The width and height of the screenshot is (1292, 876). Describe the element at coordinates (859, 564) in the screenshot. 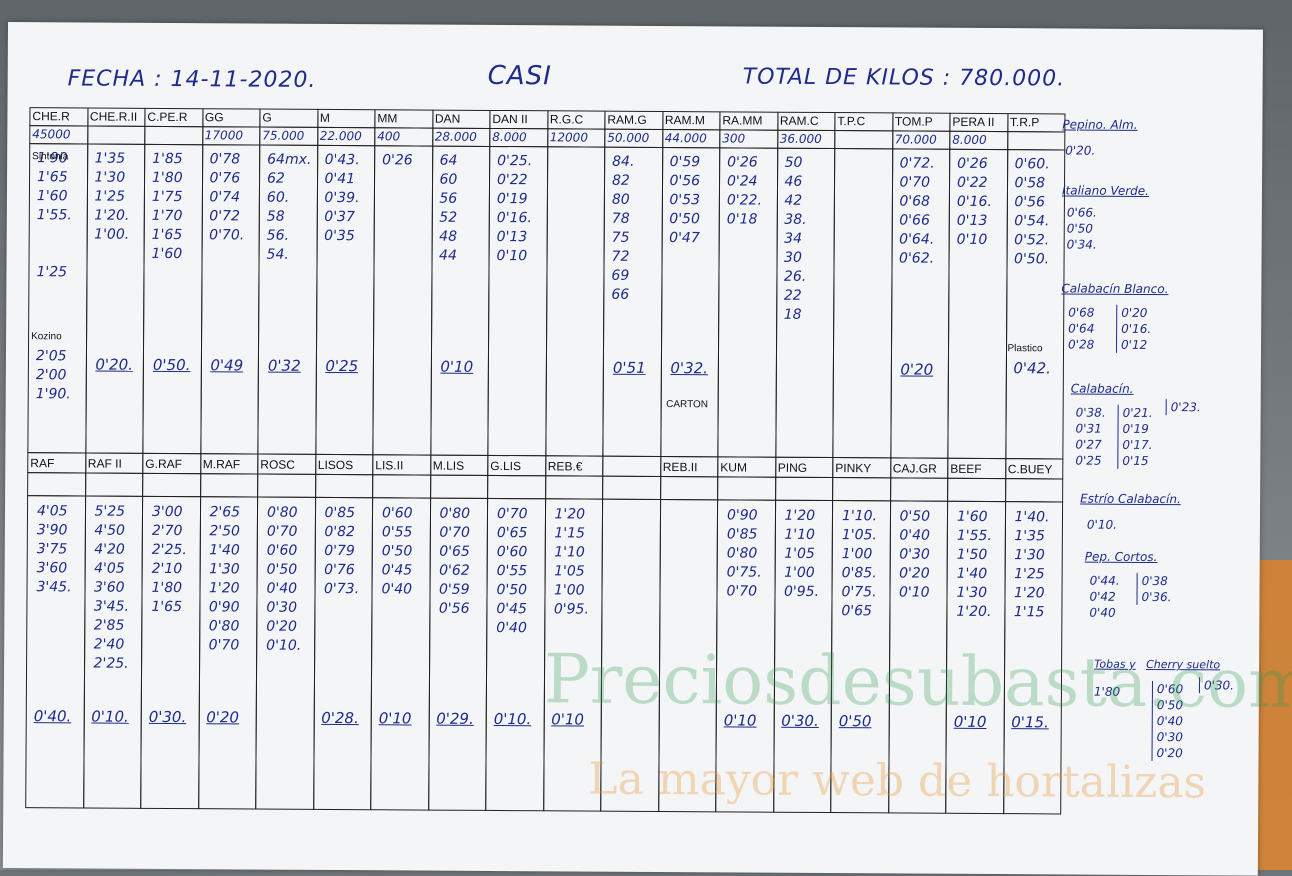

I see `bottom-column-prices: 1'10. 1'05. 1'00 0'85. 0'75. 0'65` at that location.